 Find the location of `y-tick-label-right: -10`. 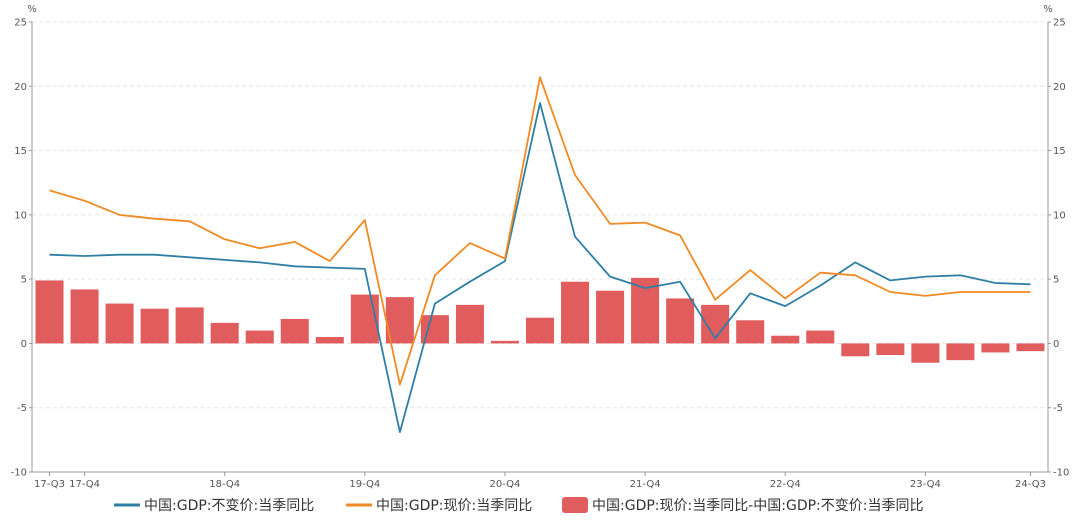

y-tick-label-right: -10 is located at coordinates (1061, 473).